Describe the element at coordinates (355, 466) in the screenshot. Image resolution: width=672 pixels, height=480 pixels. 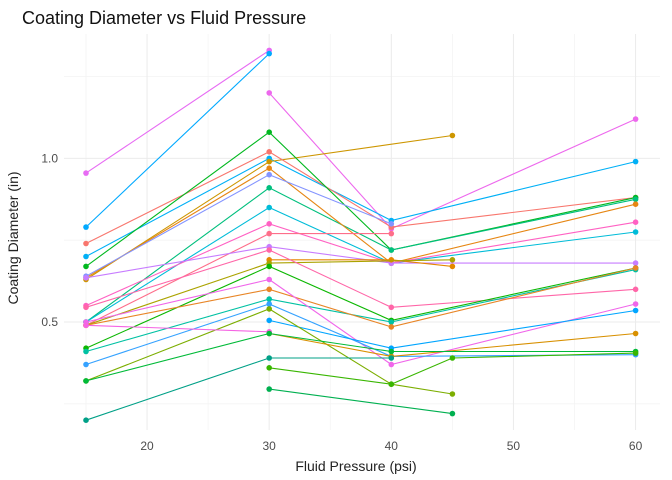
I see `x-axis-label: Fluid Pressure (psi)` at that location.